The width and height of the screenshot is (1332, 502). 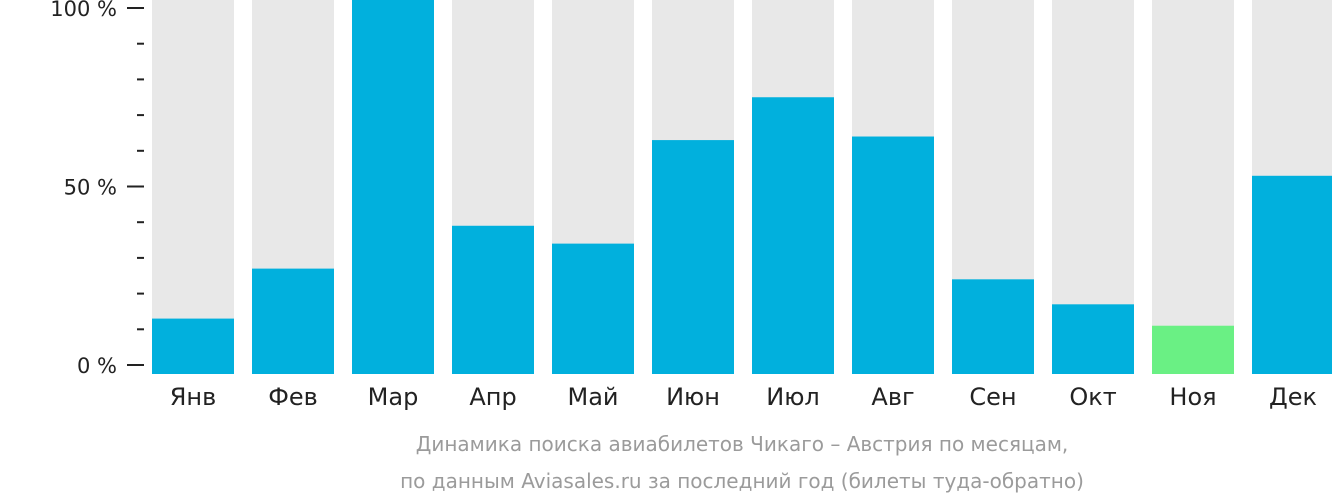 What do you see at coordinates (1192, 397) in the screenshot?
I see `x-tick-label: Ноя` at bounding box center [1192, 397].